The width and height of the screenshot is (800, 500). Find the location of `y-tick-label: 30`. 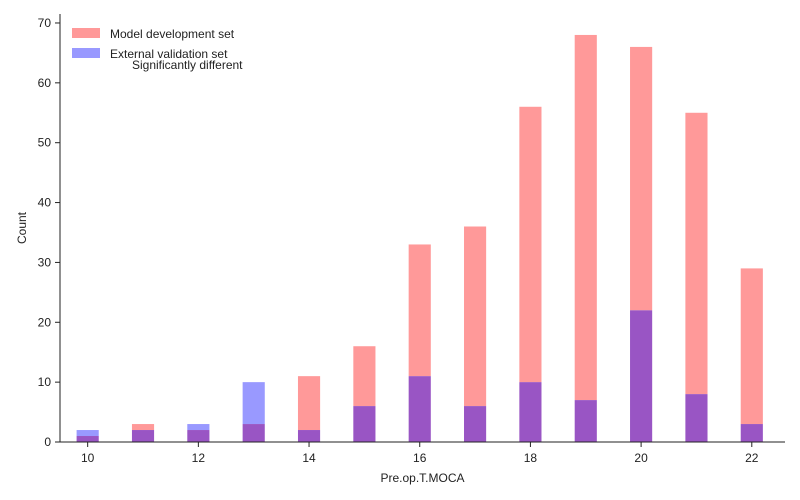

y-tick-label: 30 is located at coordinates (45, 262).